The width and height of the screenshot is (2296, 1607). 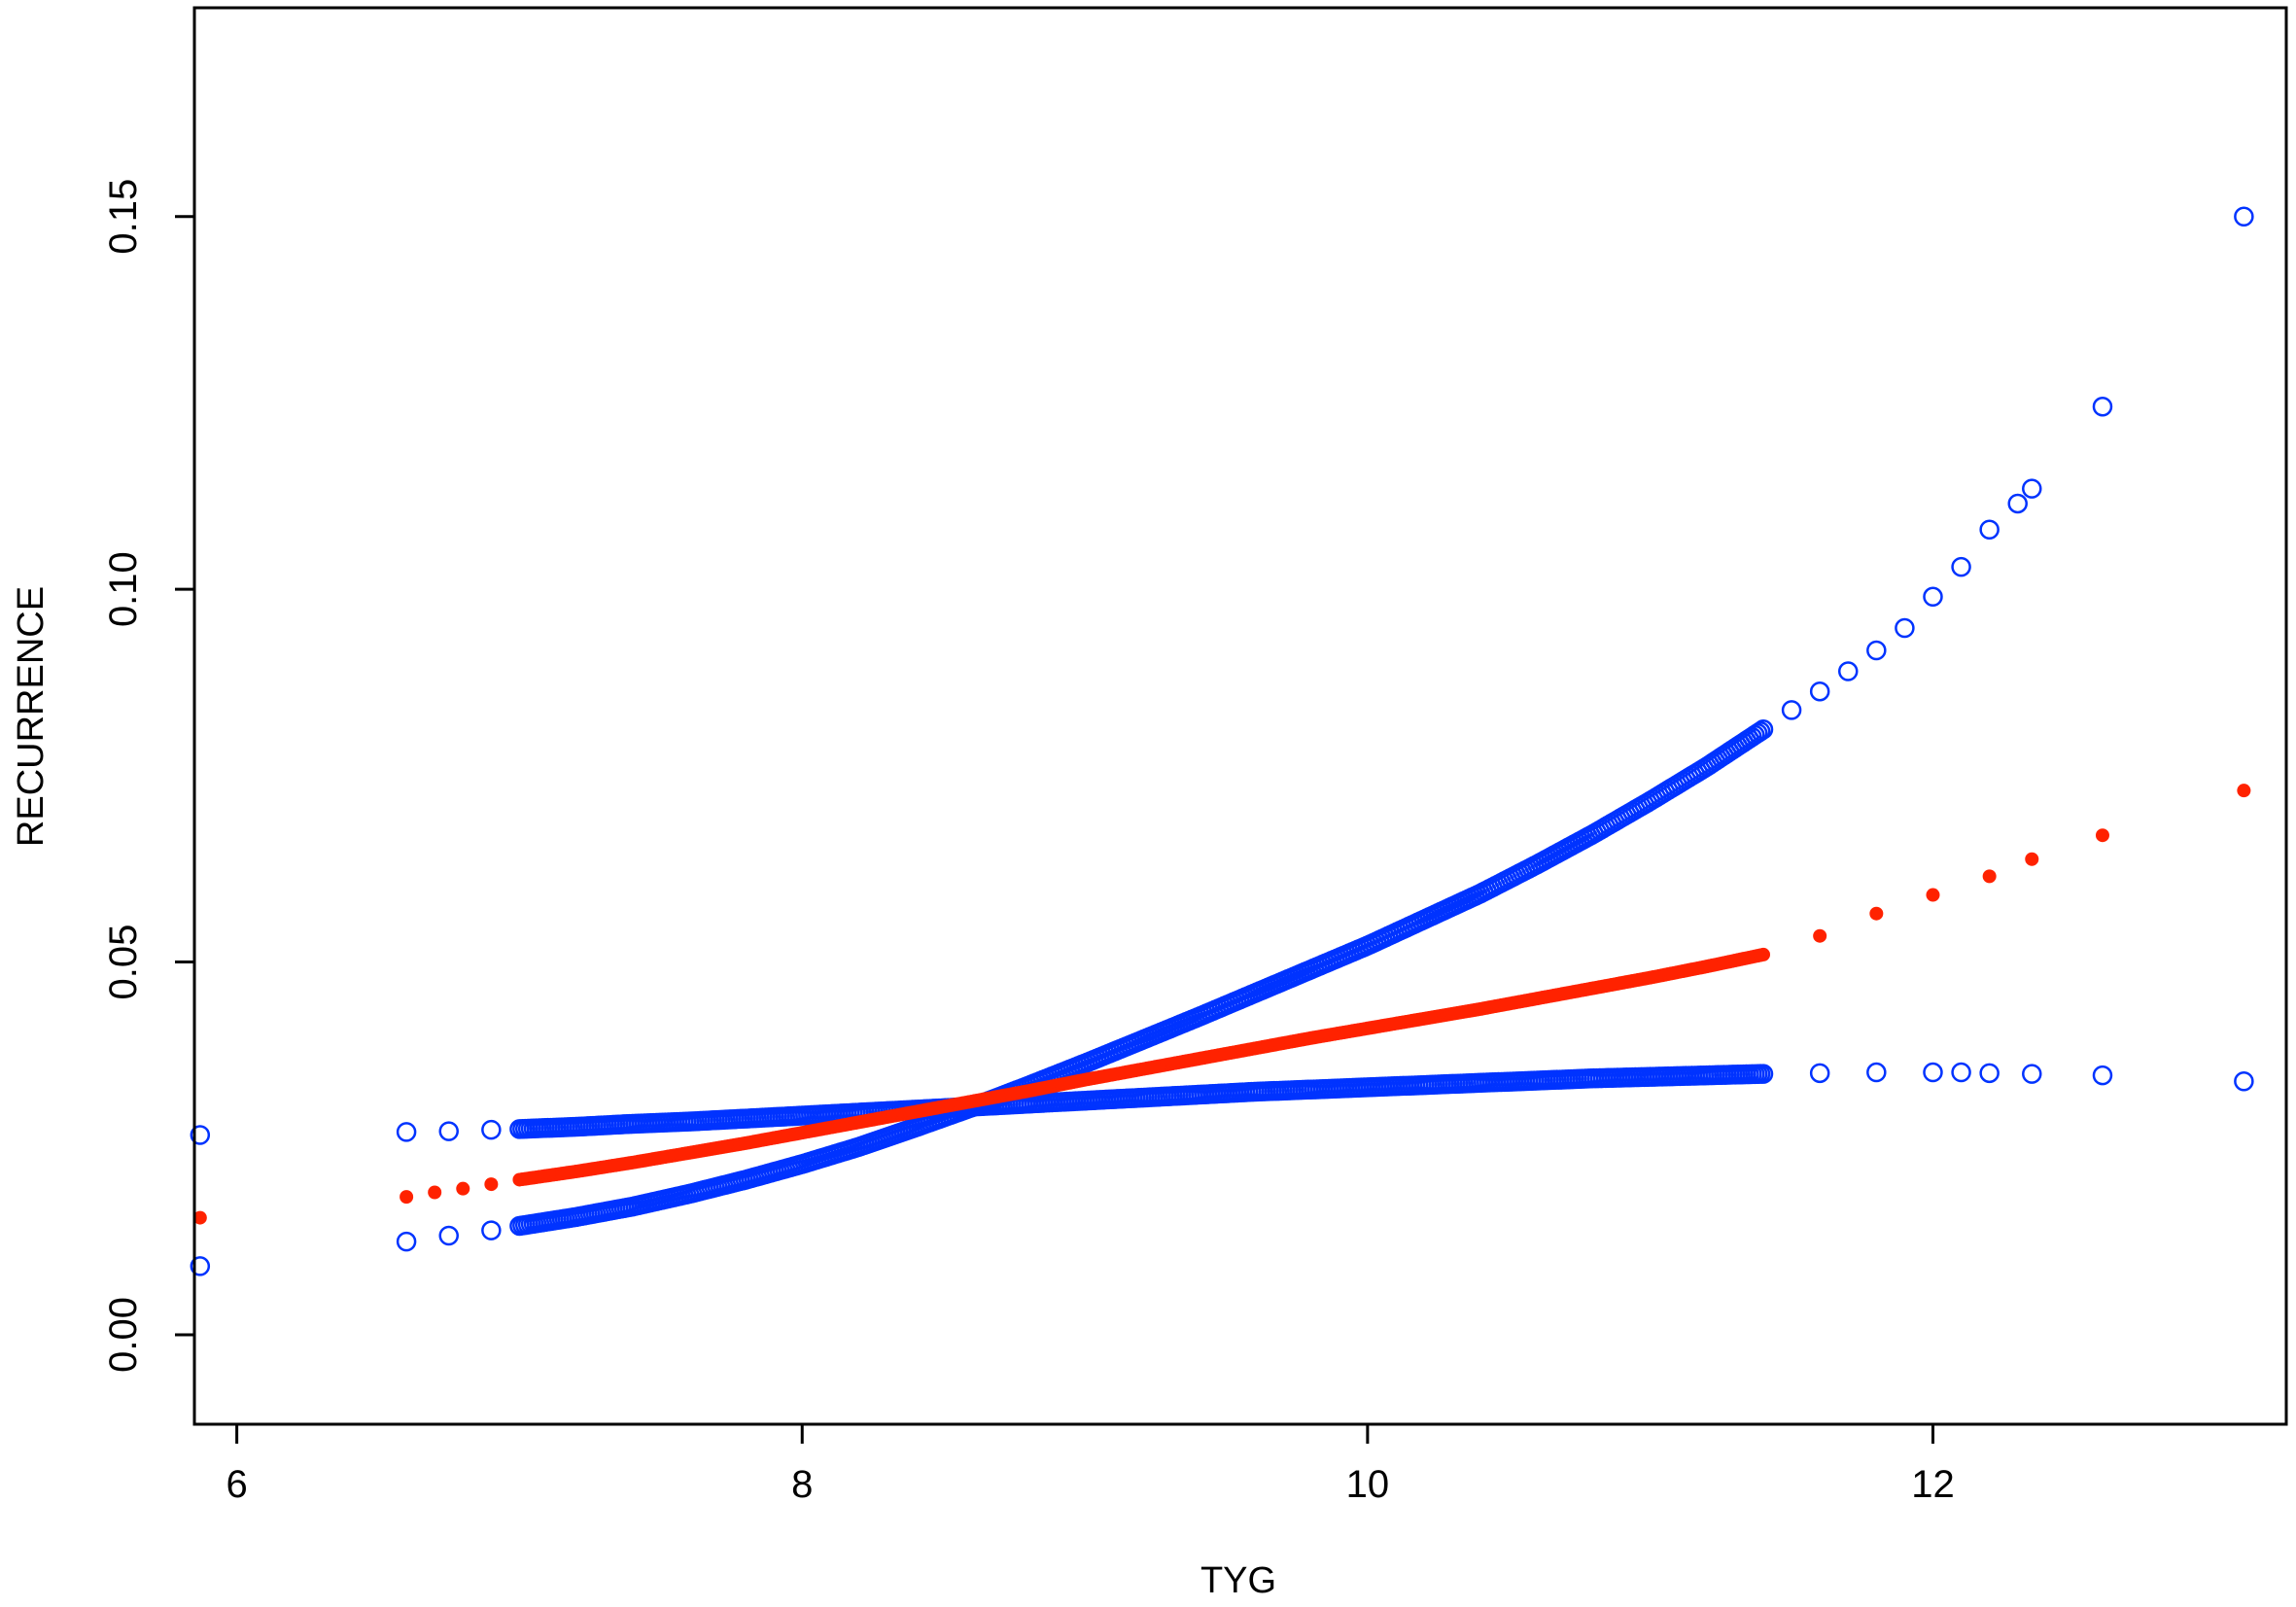 What do you see at coordinates (236, 1484) in the screenshot?
I see `x-tick-label: 6` at bounding box center [236, 1484].